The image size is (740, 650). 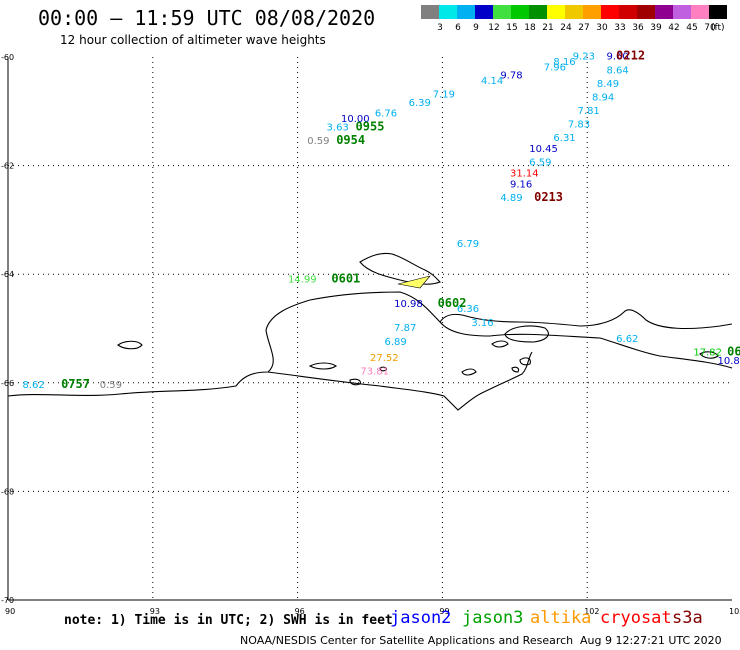 What do you see at coordinates (440, 28) in the screenshot?
I see `legend-tick: 3` at bounding box center [440, 28].